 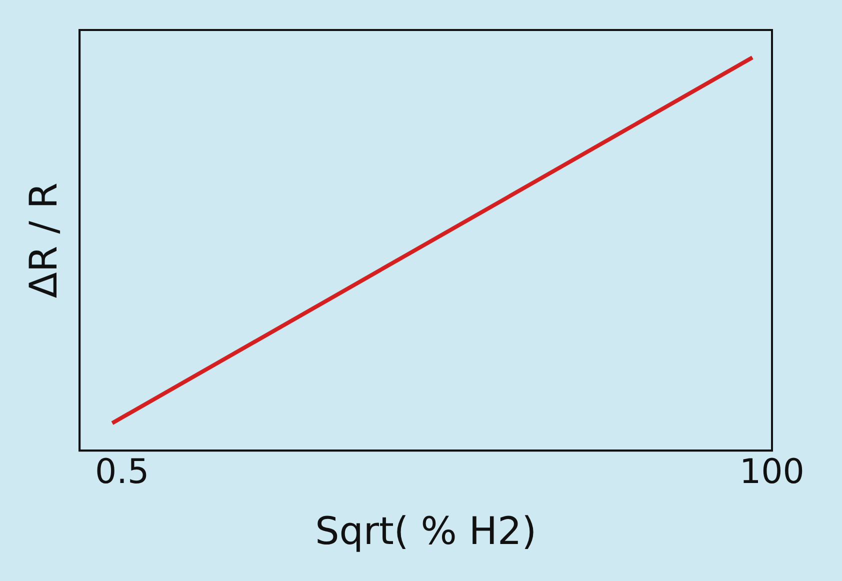 What do you see at coordinates (772, 472) in the screenshot?
I see `x-tick-label: 100` at bounding box center [772, 472].